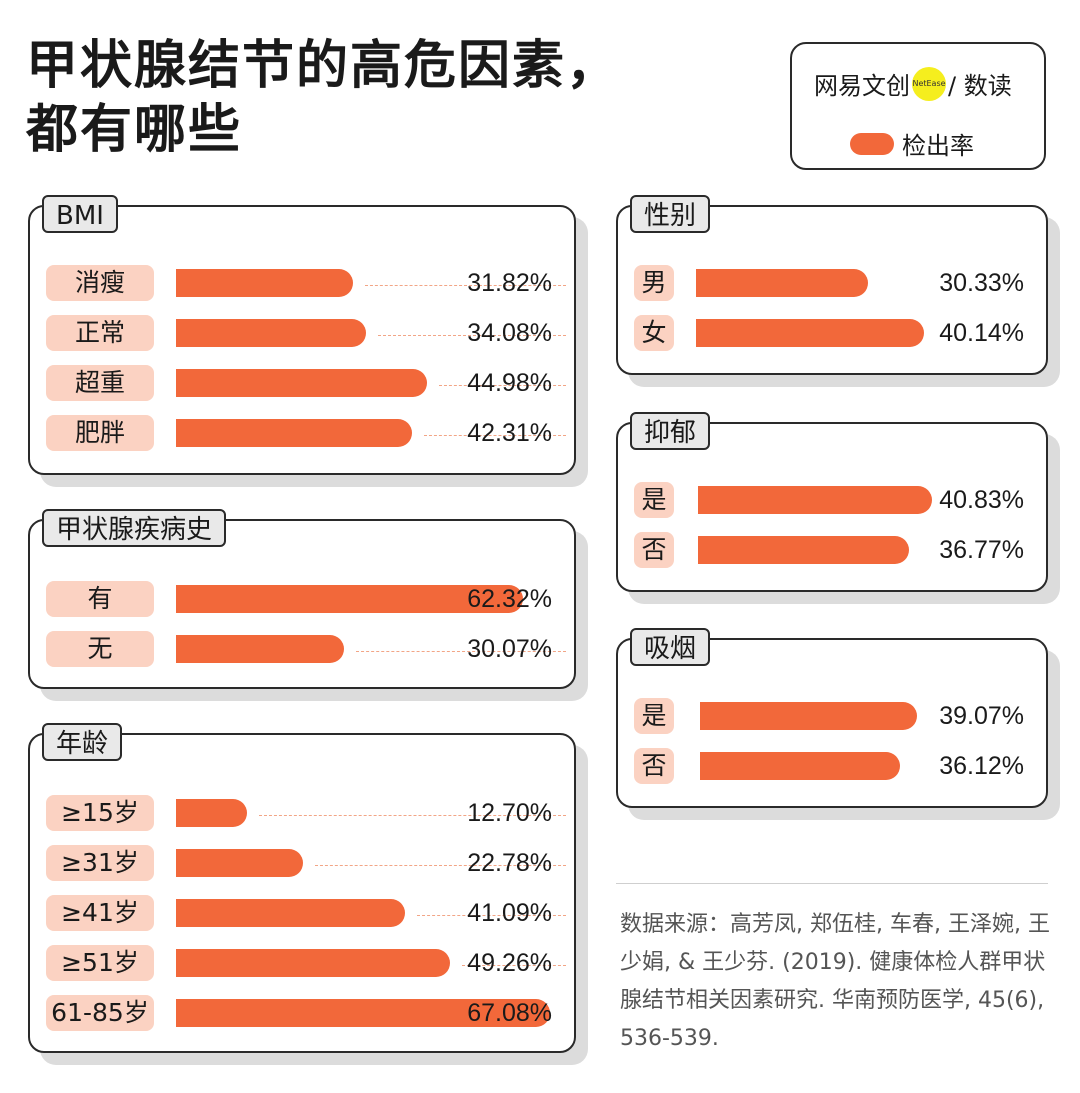  Describe the element at coordinates (509, 333) in the screenshot. I see `value-label: 34.08%` at that location.